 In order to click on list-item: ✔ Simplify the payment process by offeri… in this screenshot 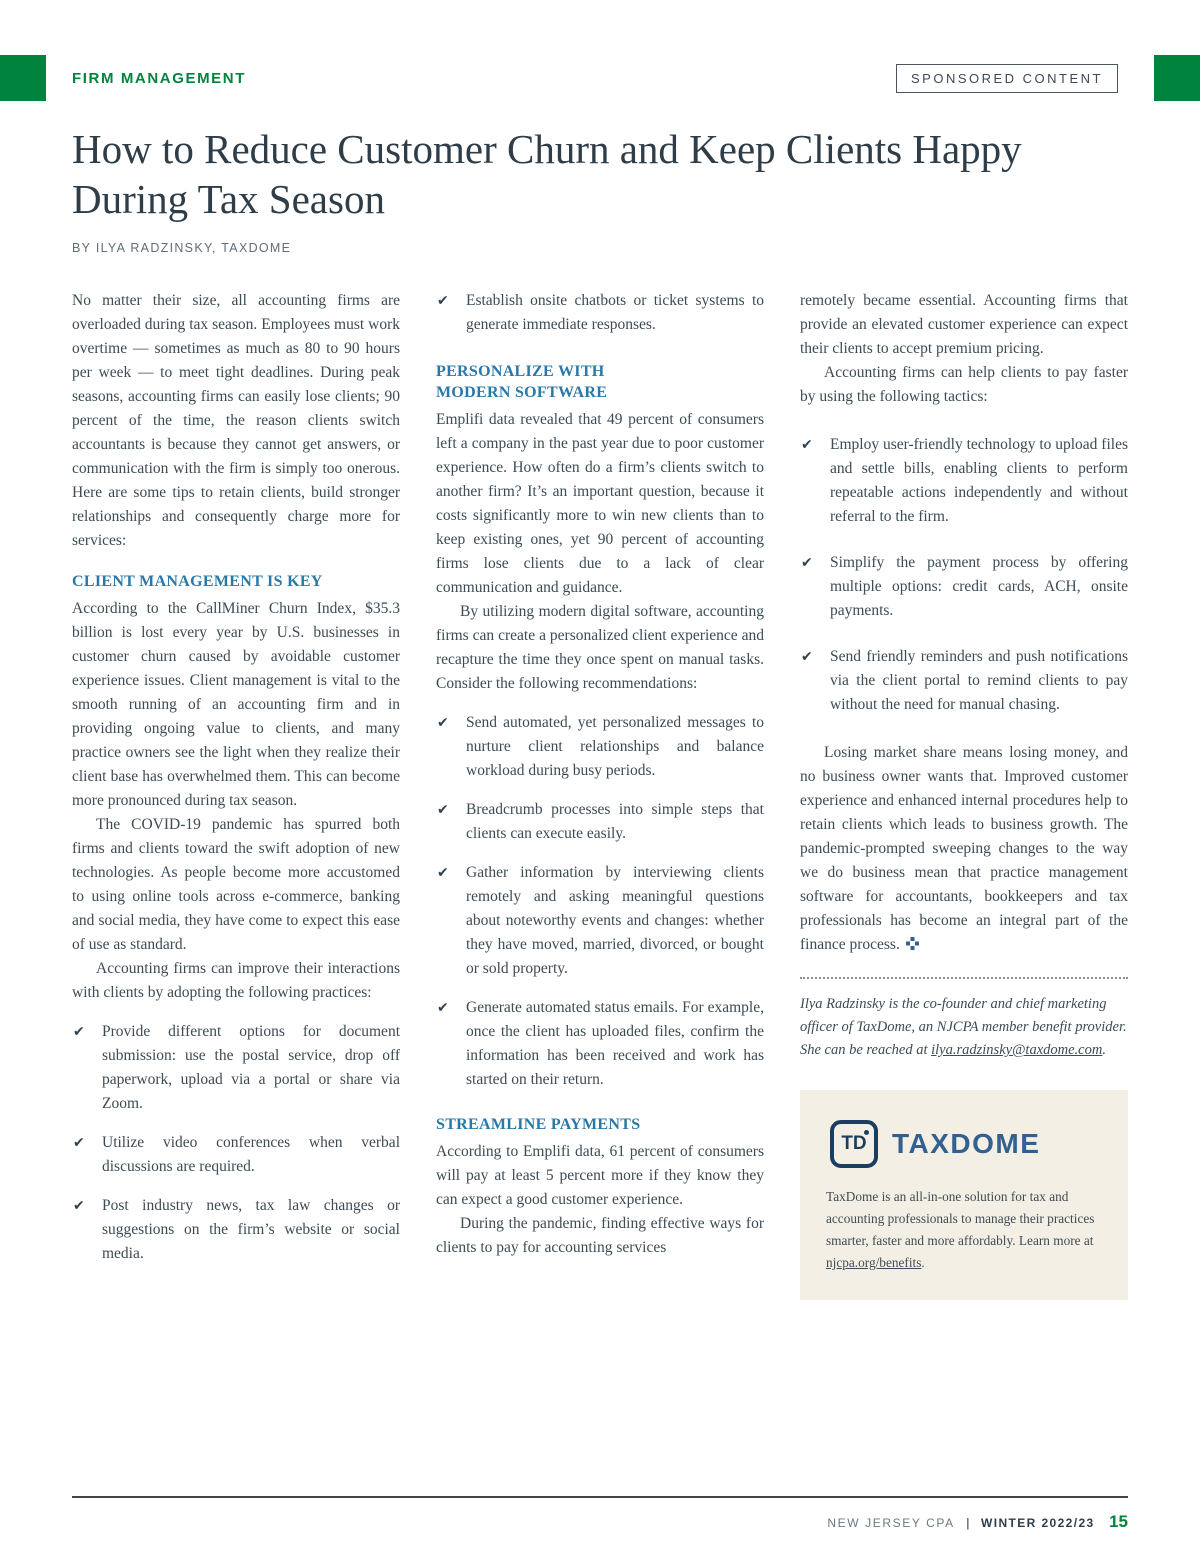, I will do `click(964, 587)`.